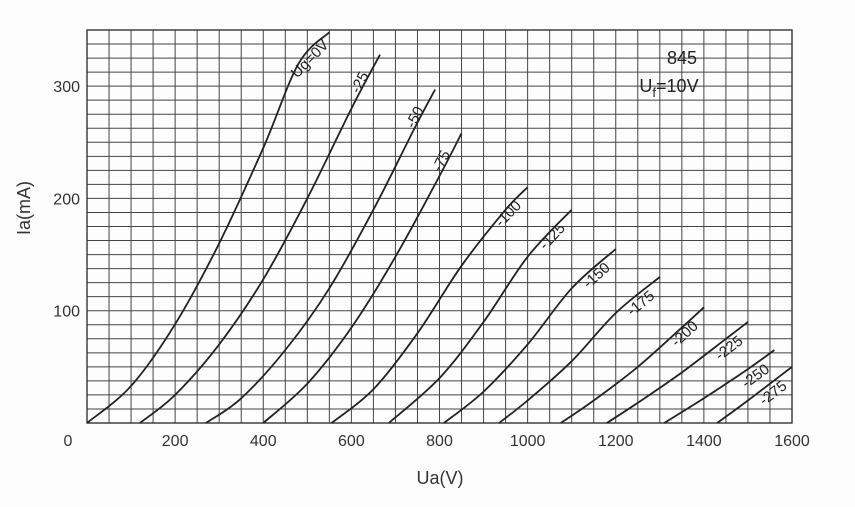 The image size is (855, 507). What do you see at coordinates (415, 117) in the screenshot?
I see `curve-label-2: -50` at bounding box center [415, 117].